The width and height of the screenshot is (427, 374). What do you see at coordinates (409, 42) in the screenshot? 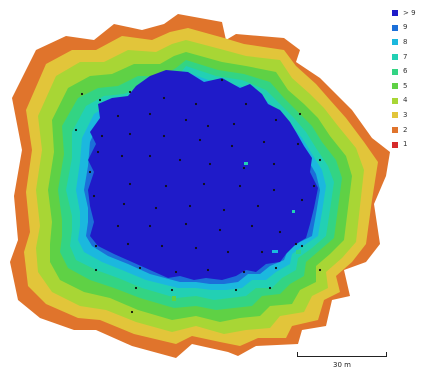
I see `legend-item: 8` at bounding box center [409, 42].